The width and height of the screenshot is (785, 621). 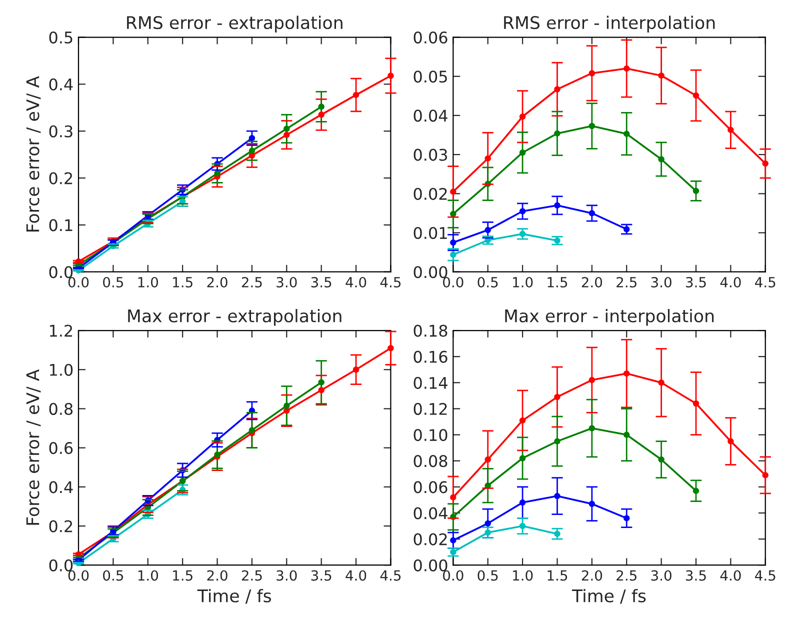 What do you see at coordinates (61, 330) in the screenshot?
I see `y-tick-label: 1.2` at bounding box center [61, 330].